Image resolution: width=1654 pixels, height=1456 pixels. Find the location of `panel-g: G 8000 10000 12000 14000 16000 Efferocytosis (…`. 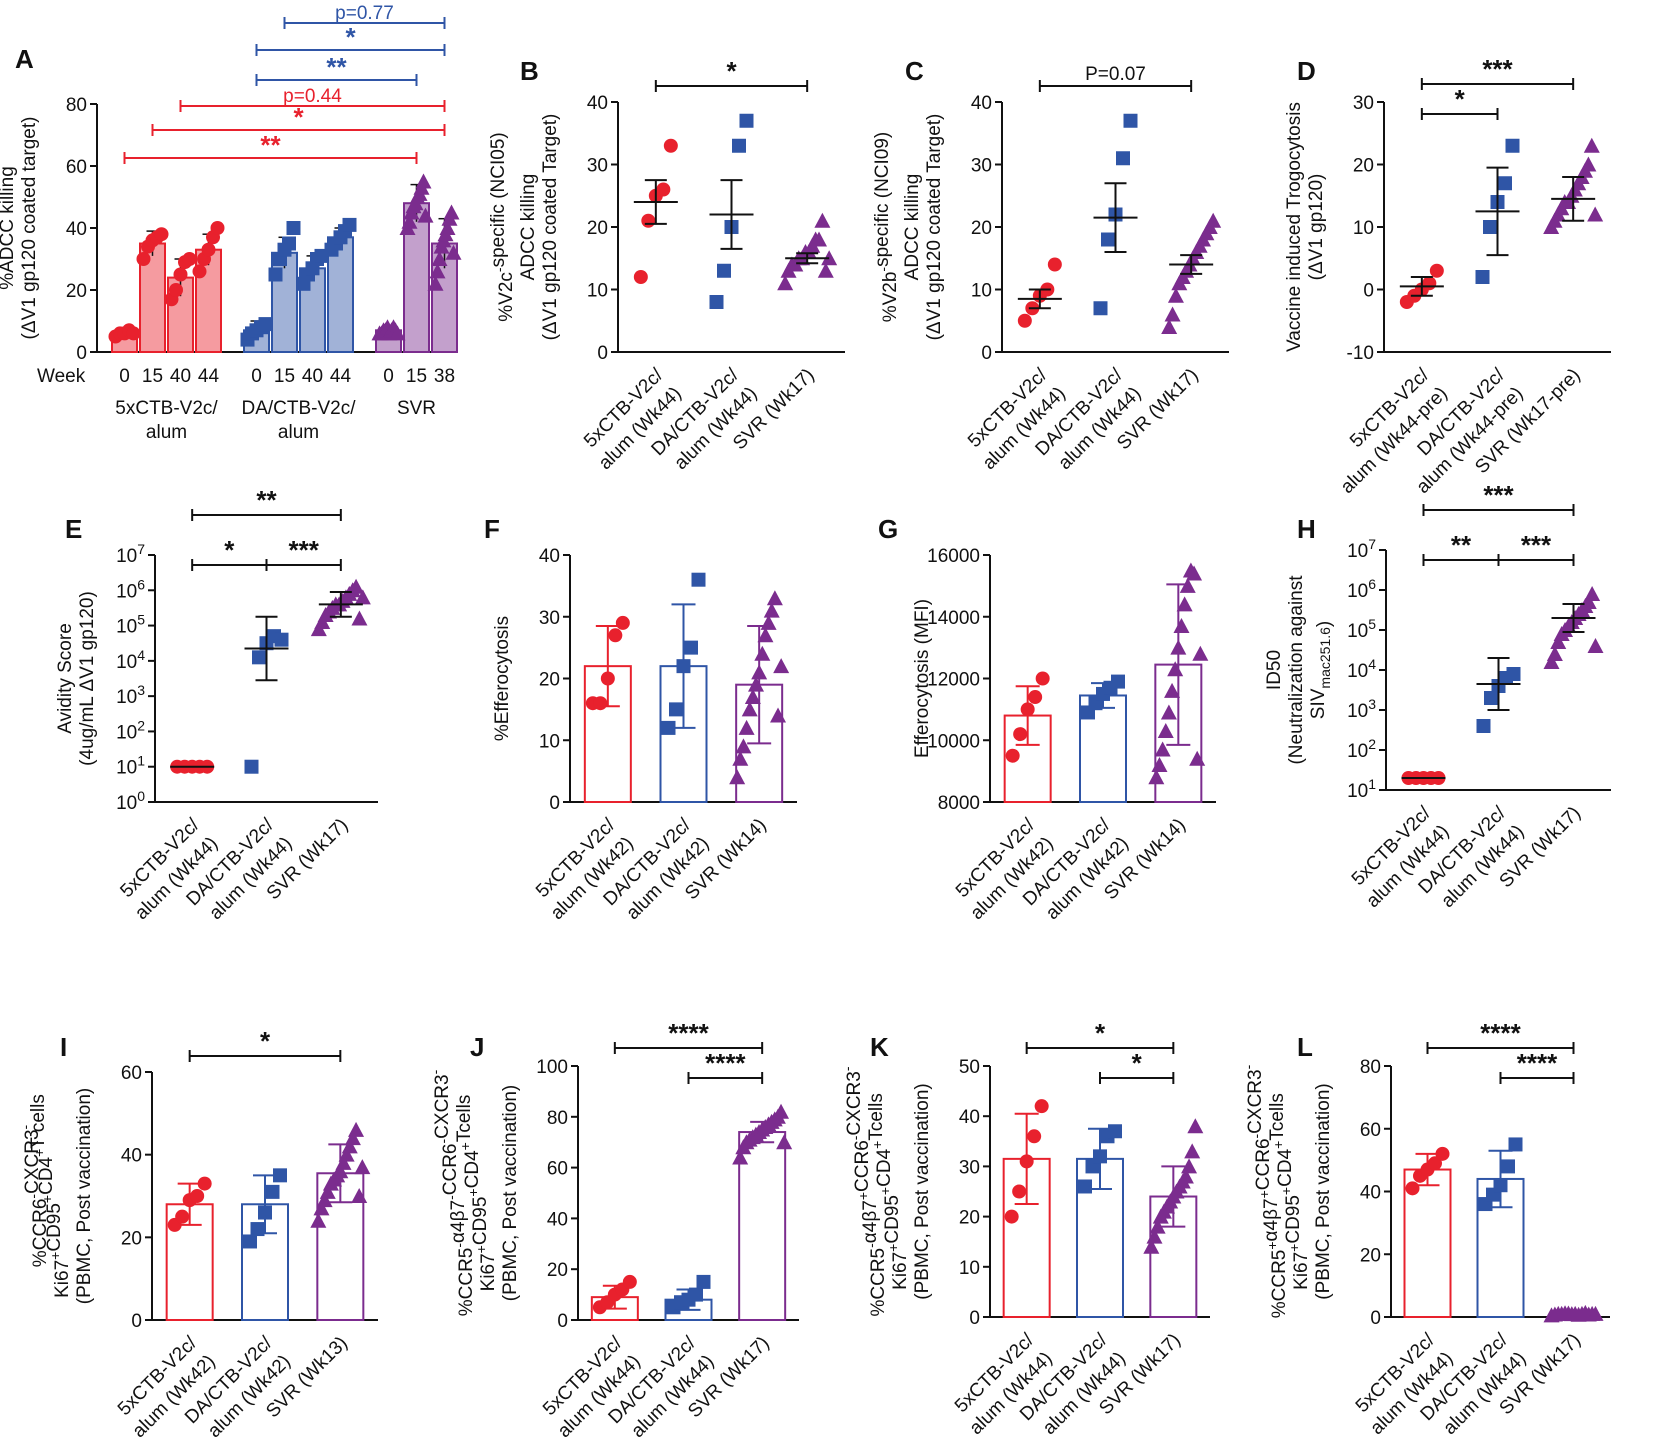

panel-g: G 8000 10000 12000 14000 16000 Efferocytosis (… is located at coordinates (1047, 719).